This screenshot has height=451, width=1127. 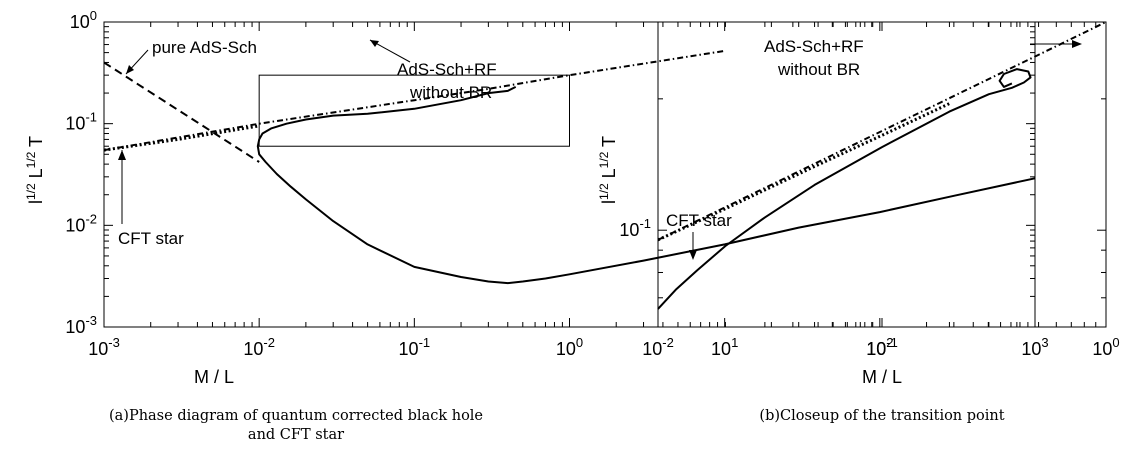 I want to click on y-axis-label-a: l1/2 L1/2 T, so click(x=35, y=170).